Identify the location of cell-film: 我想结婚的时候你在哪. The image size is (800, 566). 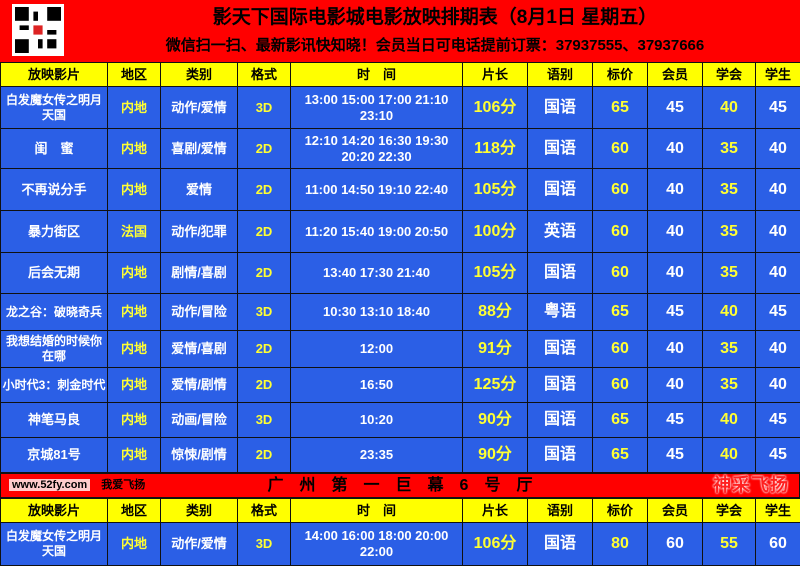
(54, 349).